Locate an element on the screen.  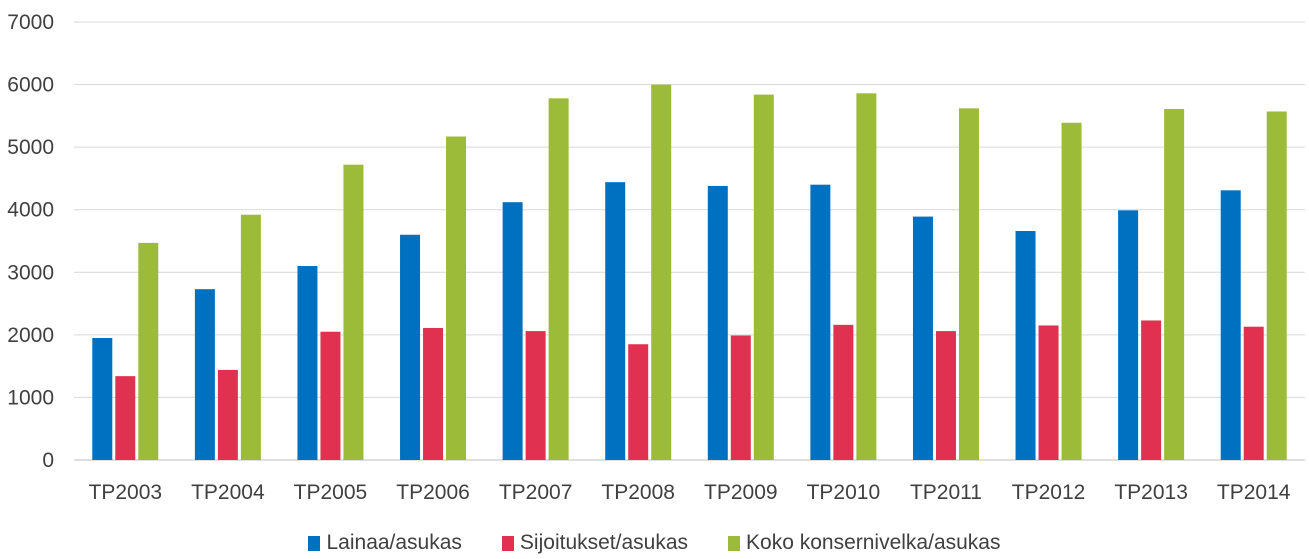
x-tick-label: TP2009 is located at coordinates (741, 492).